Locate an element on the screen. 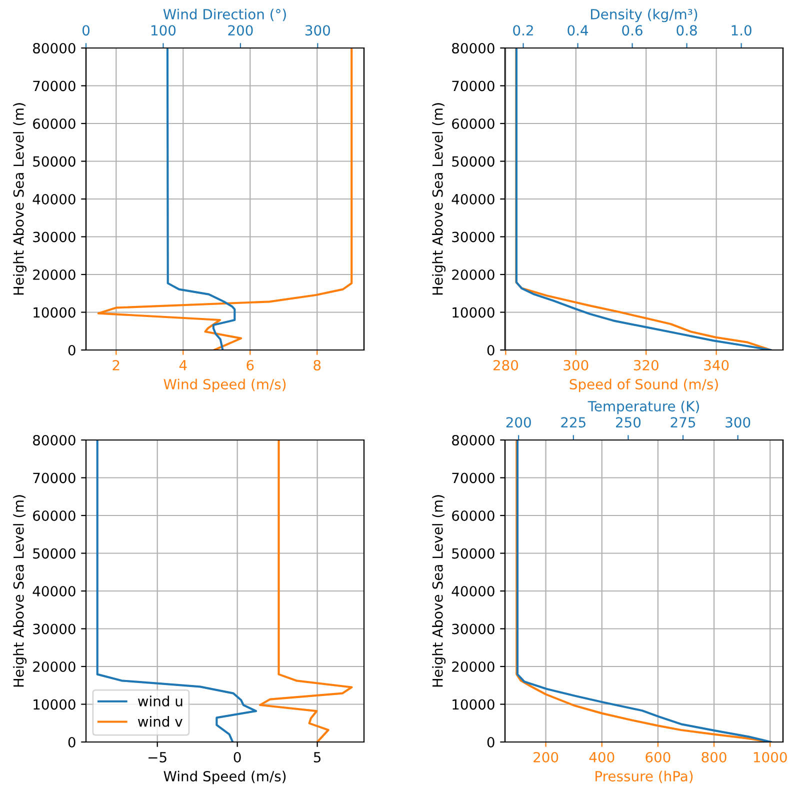 Image resolution: width=797 pixels, height=796 pixels. legend-label: wind u is located at coordinates (160, 701).